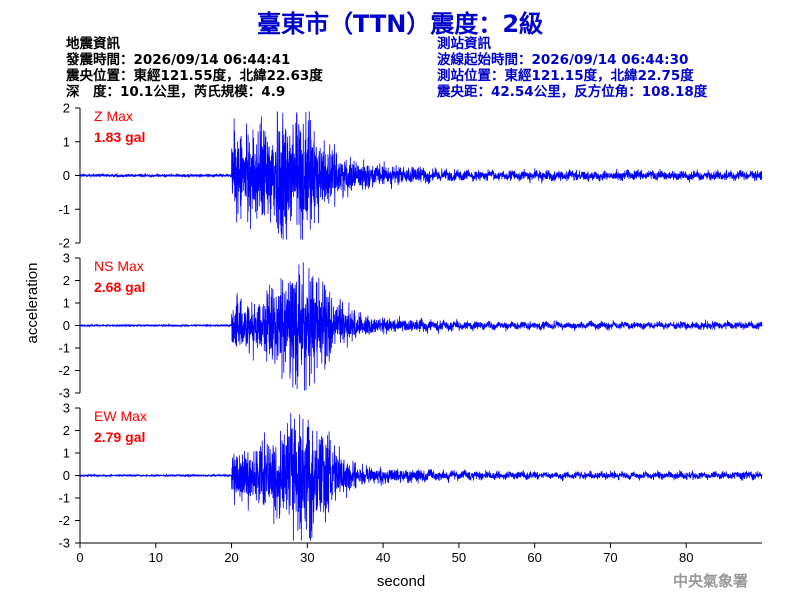 The image size is (800, 600). I want to click on x-tick-label: 10, so click(156, 557).